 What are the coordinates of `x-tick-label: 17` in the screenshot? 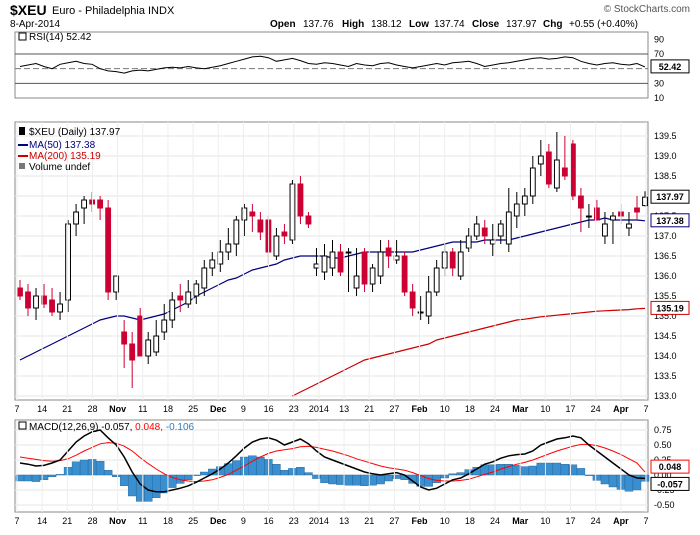 It's located at (571, 521).